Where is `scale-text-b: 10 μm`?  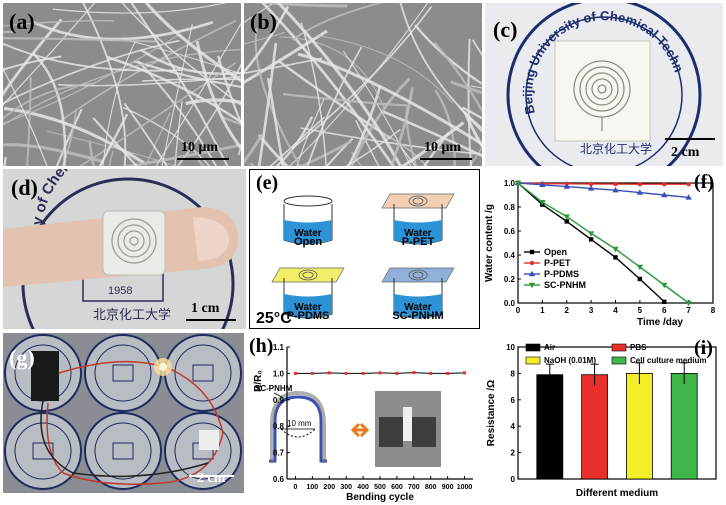 scale-text-b: 10 μm is located at coordinates (443, 147).